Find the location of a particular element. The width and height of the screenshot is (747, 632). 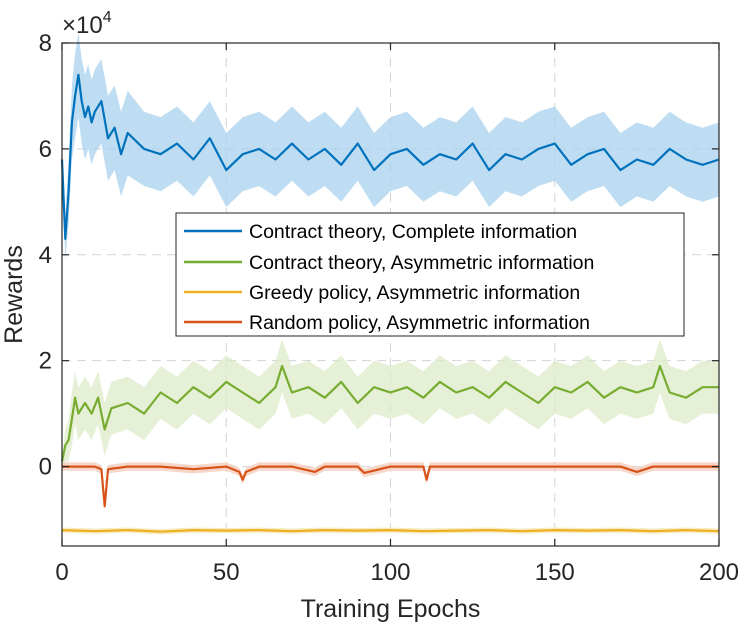

y-tick-label: 8 is located at coordinates (45, 43).